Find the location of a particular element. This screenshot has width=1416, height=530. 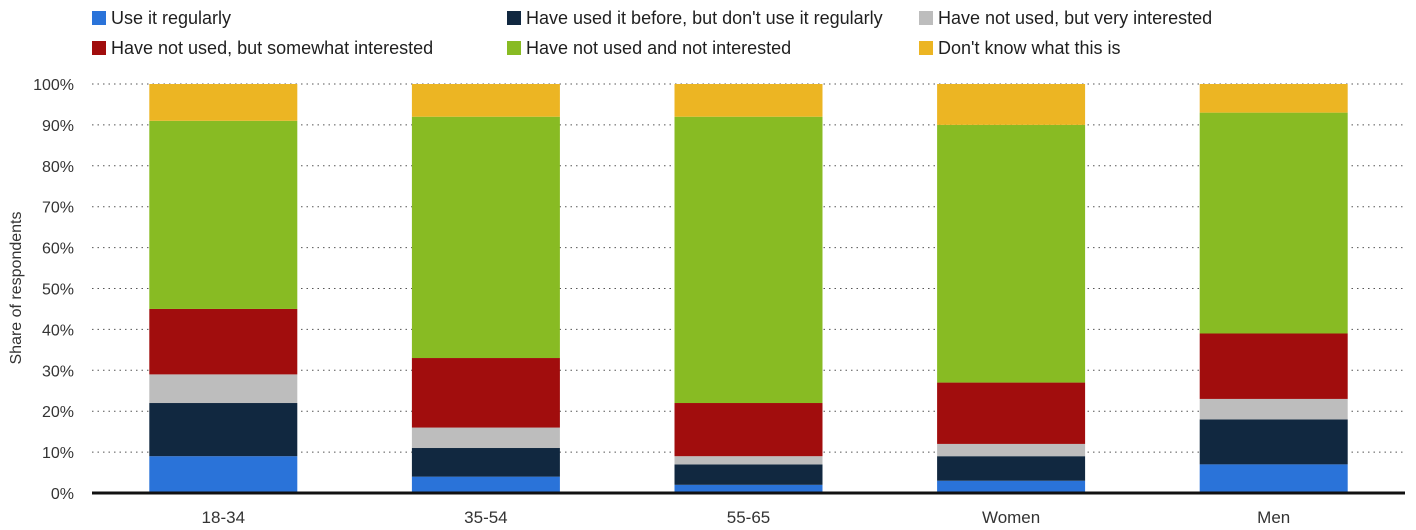

x-axis-ticks: 18-34 35-54 55-65 Women Men is located at coordinates (746, 517).